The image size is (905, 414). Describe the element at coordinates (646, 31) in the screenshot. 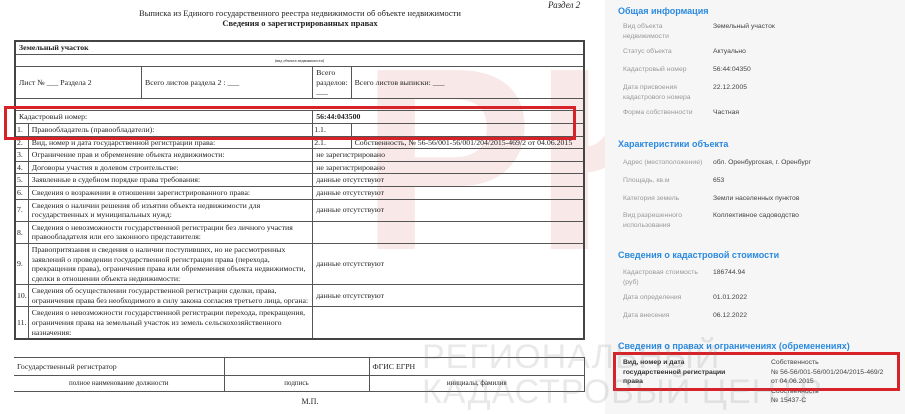

I see `label: Вид объекта недвижимости` at that location.